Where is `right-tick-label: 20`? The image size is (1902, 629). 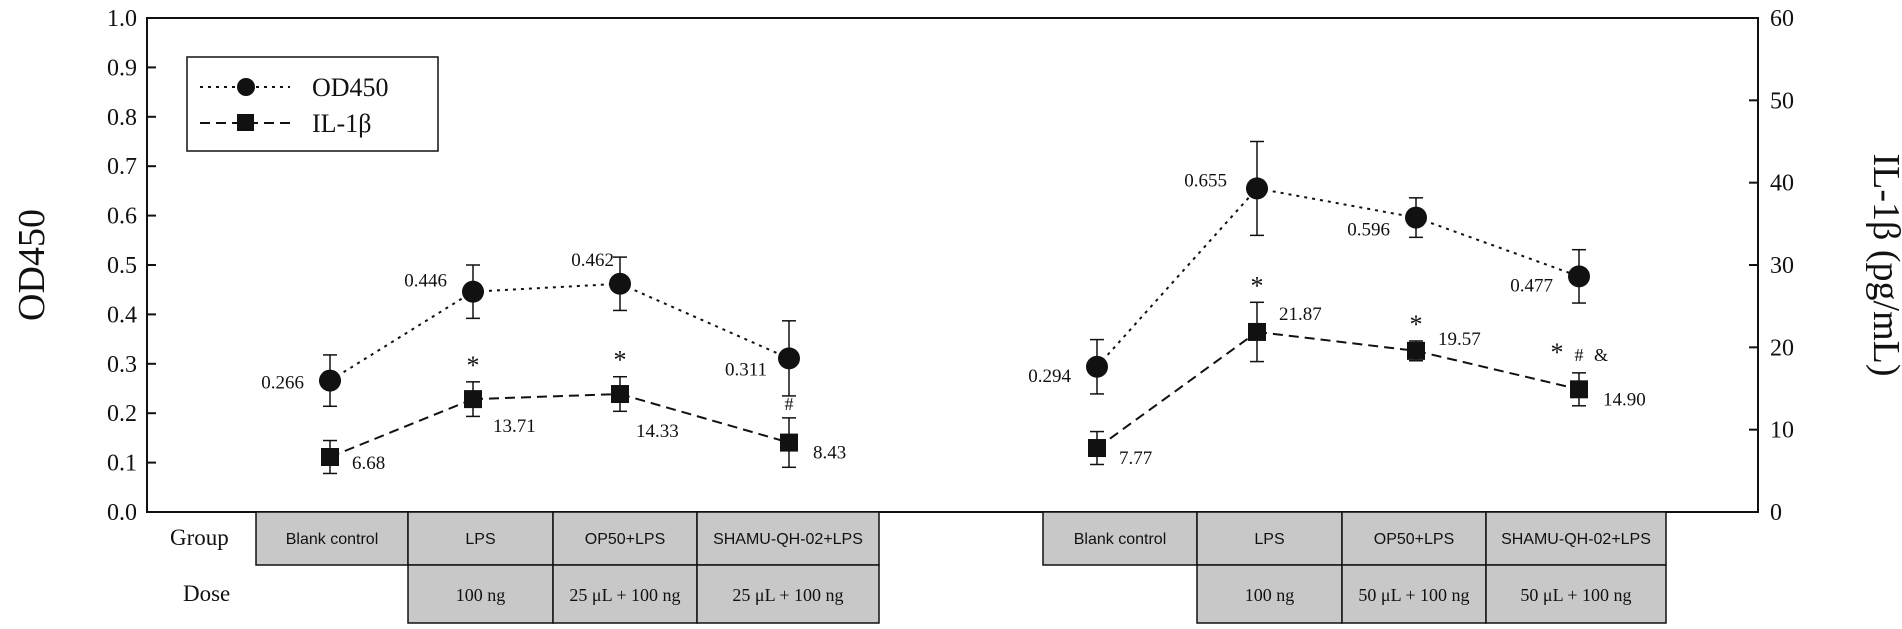 right-tick-label: 20 is located at coordinates (1782, 348).